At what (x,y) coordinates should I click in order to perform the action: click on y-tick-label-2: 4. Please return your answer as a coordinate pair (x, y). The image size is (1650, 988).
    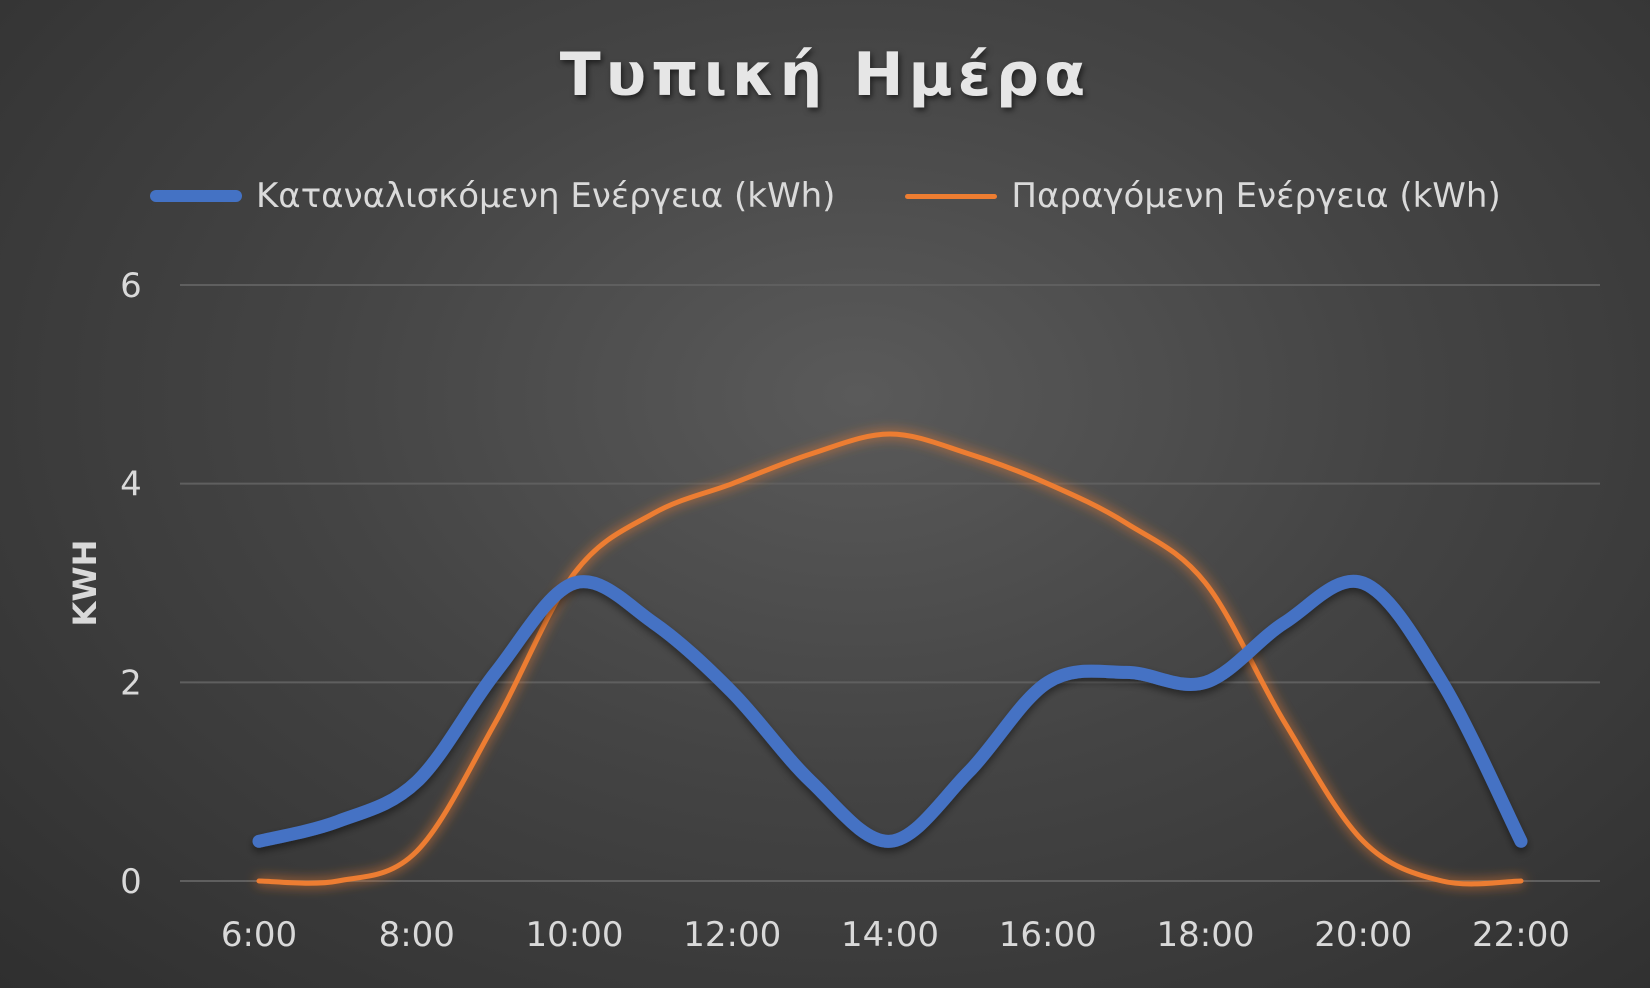
    Looking at the image, I should click on (131, 485).